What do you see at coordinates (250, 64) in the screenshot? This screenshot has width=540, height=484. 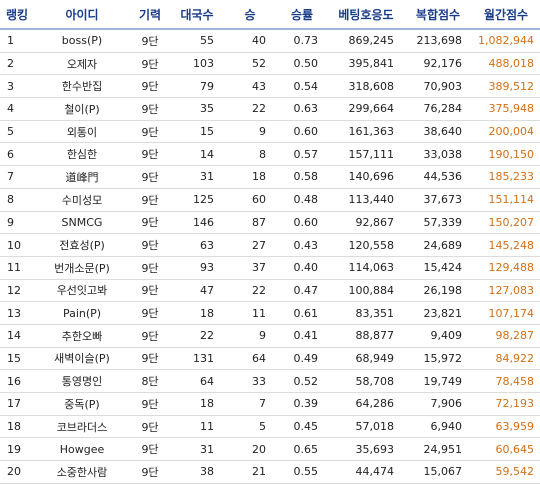 I see `wins-cell: 52` at bounding box center [250, 64].